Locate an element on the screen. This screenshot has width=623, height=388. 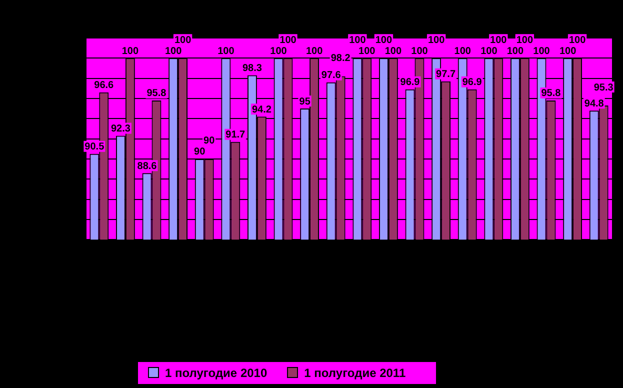
data-label: 92.3 is located at coordinates (120, 129).